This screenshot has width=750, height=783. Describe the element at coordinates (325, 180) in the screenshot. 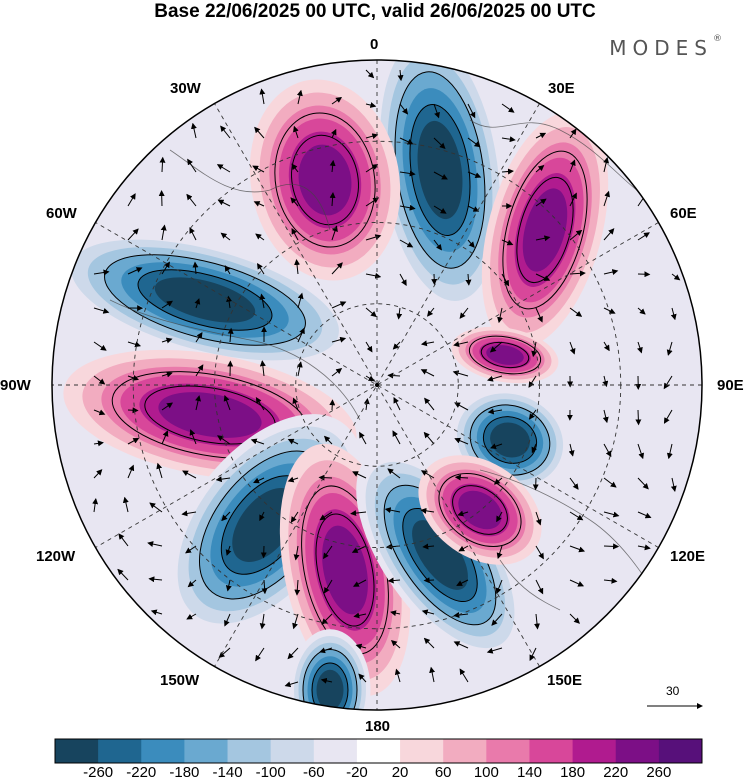

I see `anomaly-mag-30w` at that location.